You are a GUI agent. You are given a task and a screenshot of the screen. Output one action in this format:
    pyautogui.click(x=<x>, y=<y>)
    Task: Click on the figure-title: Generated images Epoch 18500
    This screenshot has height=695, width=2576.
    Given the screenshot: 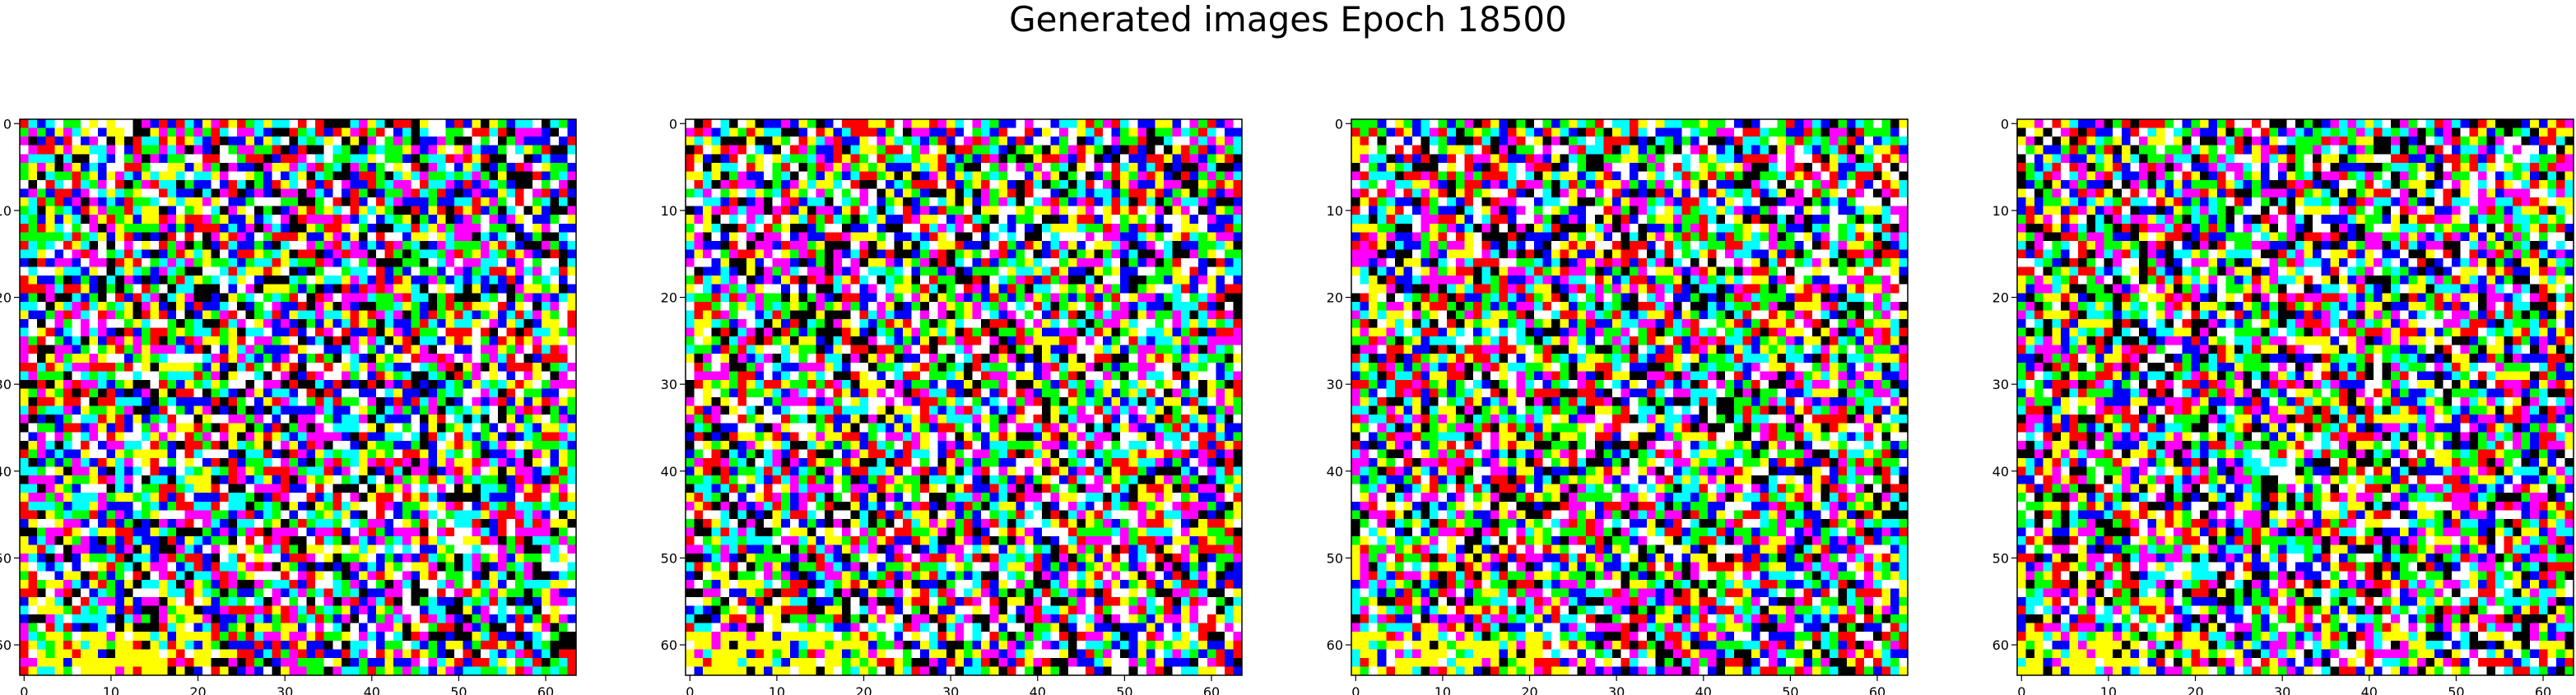 What is the action you would take?
    pyautogui.click(x=1288, y=19)
    